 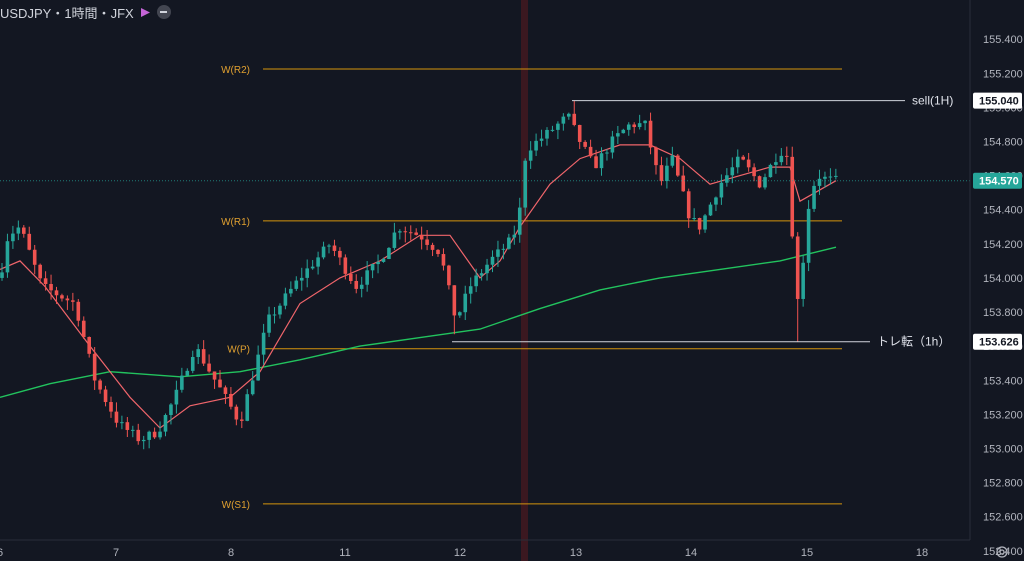 I want to click on last-price-tag-bg, so click(x=997, y=180).